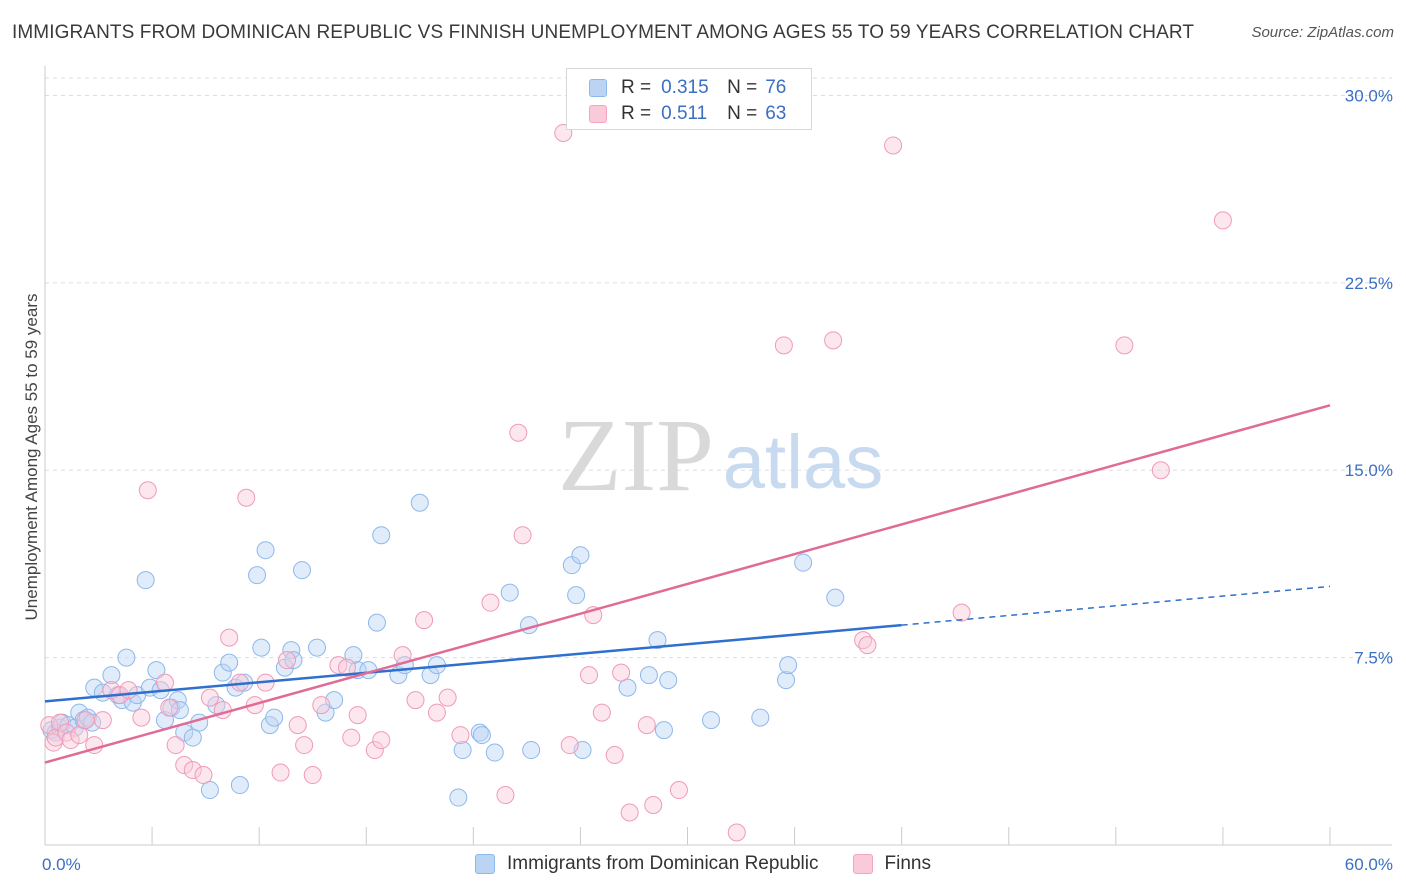 The width and height of the screenshot is (1406, 892). Describe the element at coordinates (685, 87) in the screenshot. I see `r-value: 0.315` at that location.